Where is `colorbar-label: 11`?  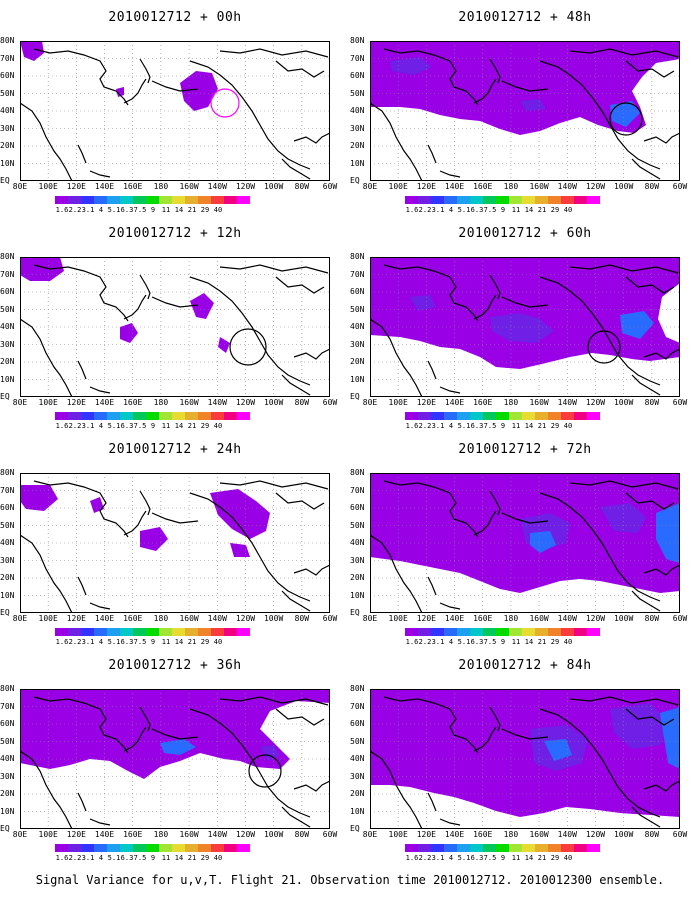
colorbar-label: 11 is located at coordinates (516, 858).